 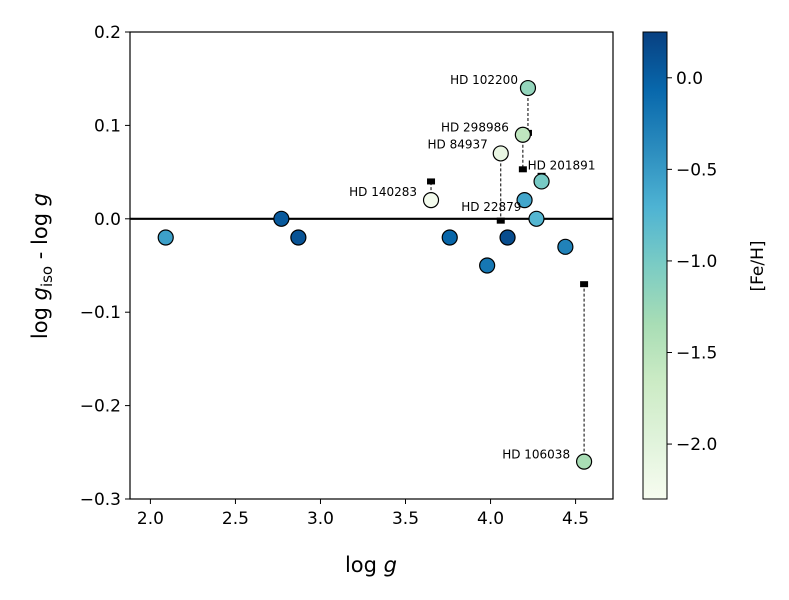 I want to click on y-axis-title-mid: - log, so click(x=40, y=236).